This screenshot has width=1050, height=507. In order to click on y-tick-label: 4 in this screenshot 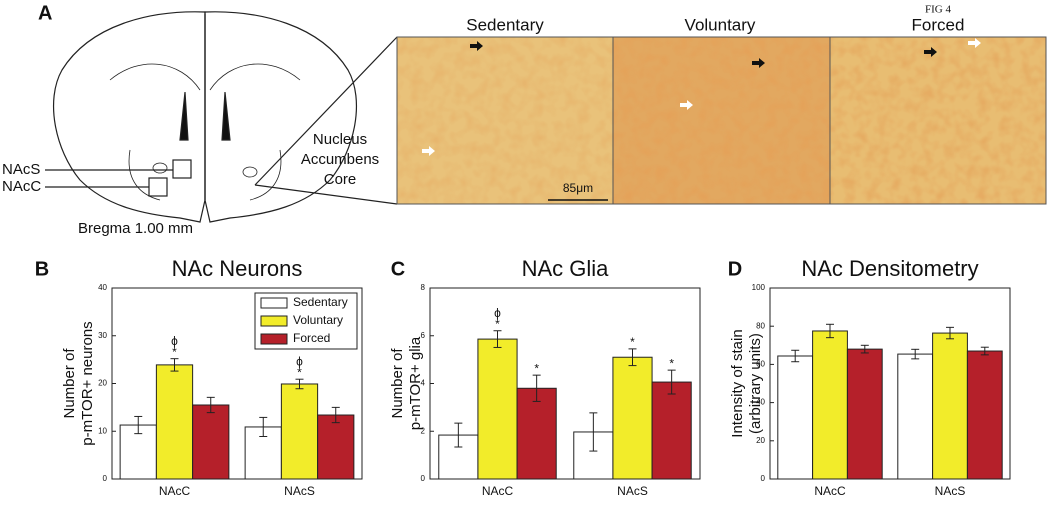, I will do `click(423, 383)`.